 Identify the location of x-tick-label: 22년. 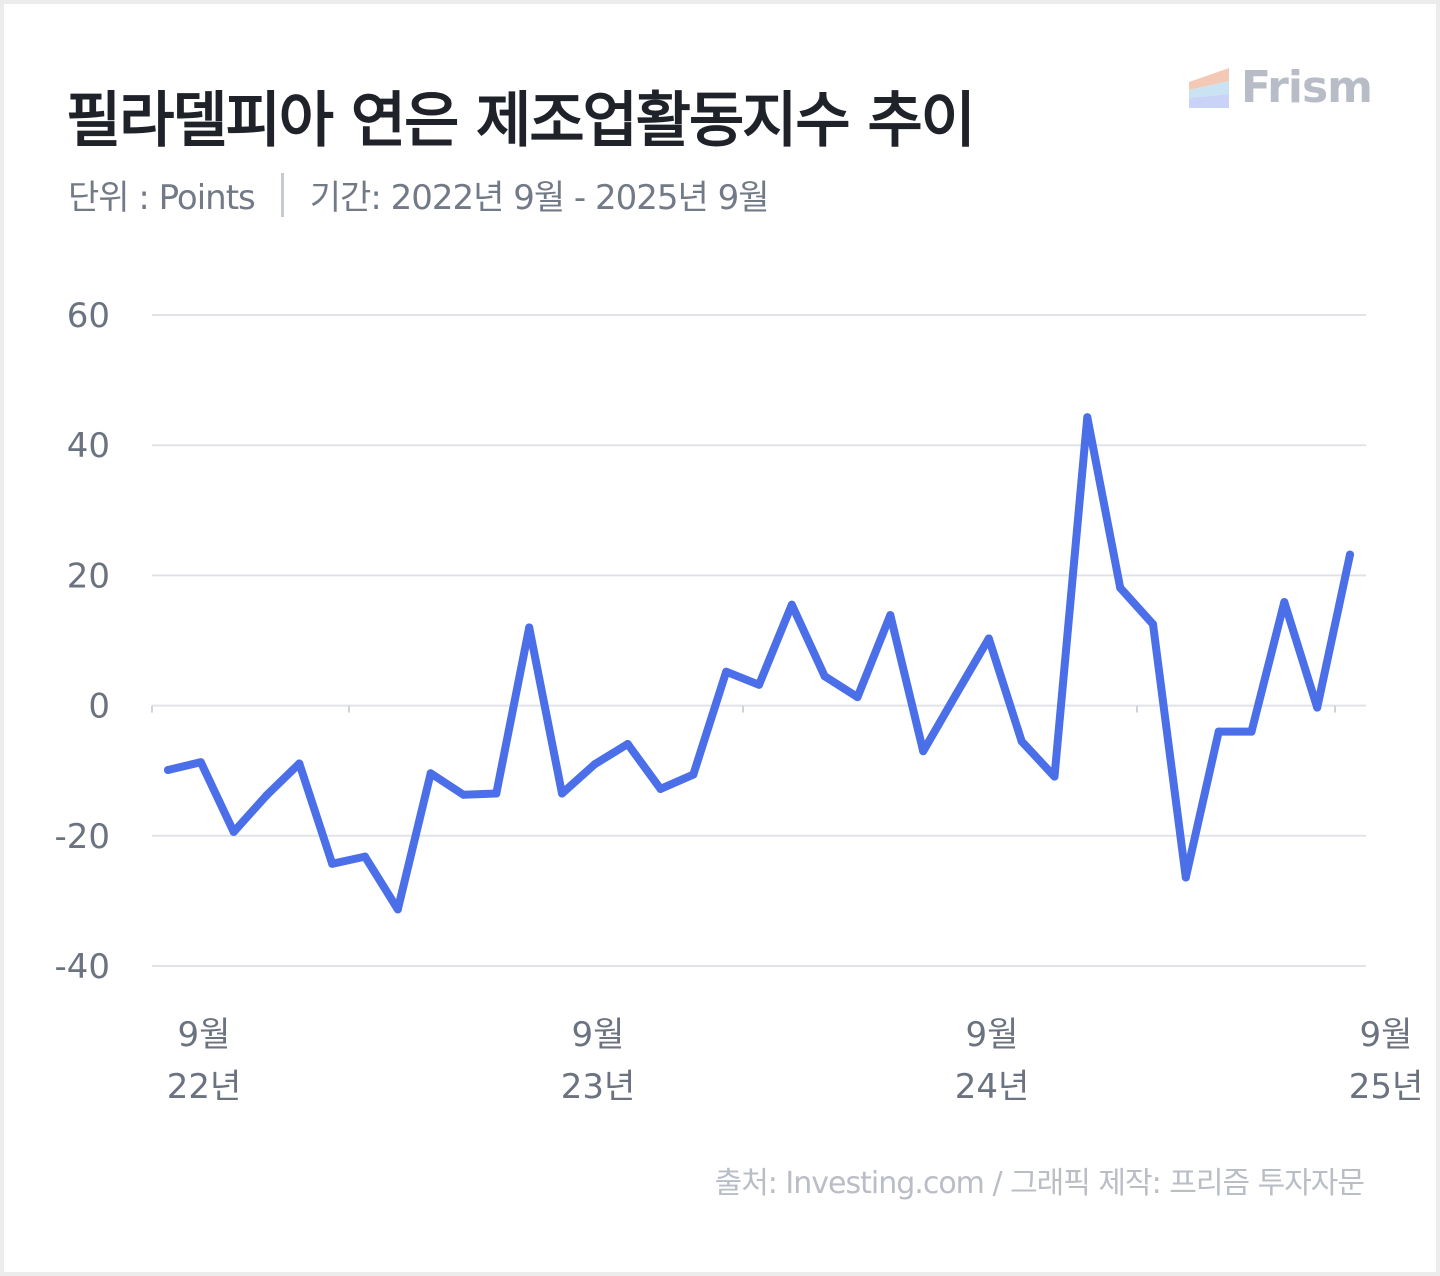
(204, 1087).